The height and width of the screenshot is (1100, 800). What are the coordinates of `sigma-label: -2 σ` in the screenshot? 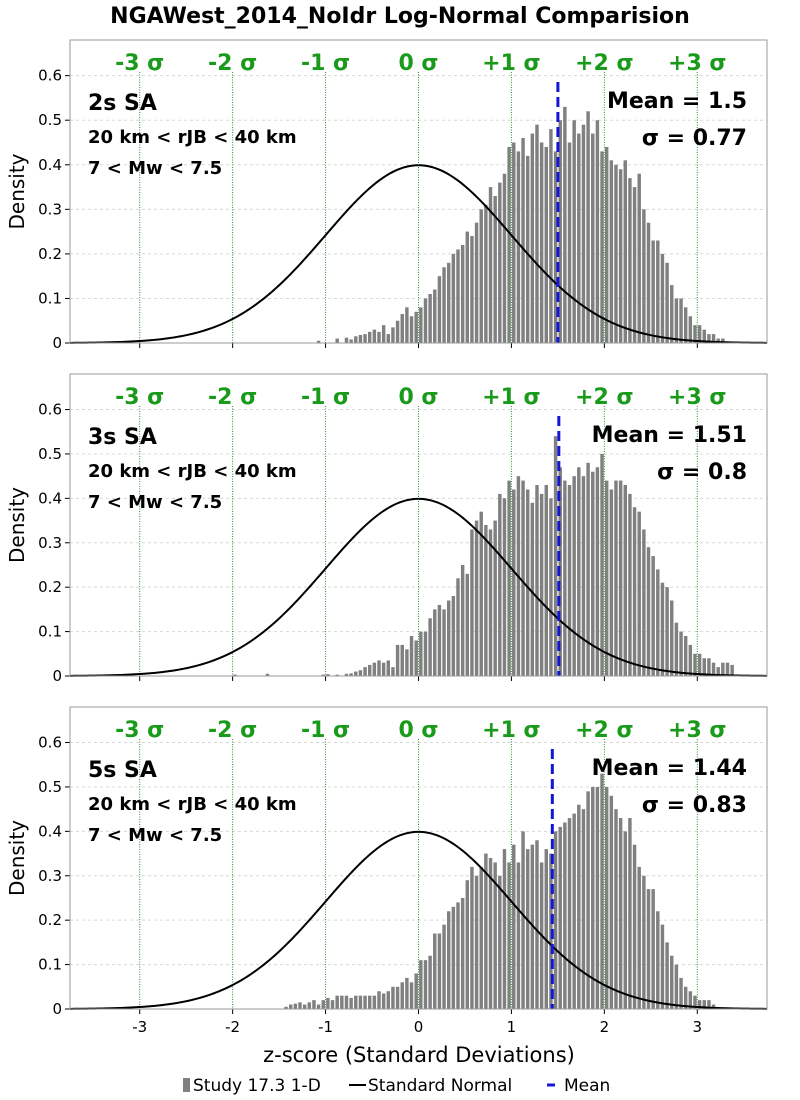 It's located at (232, 397).